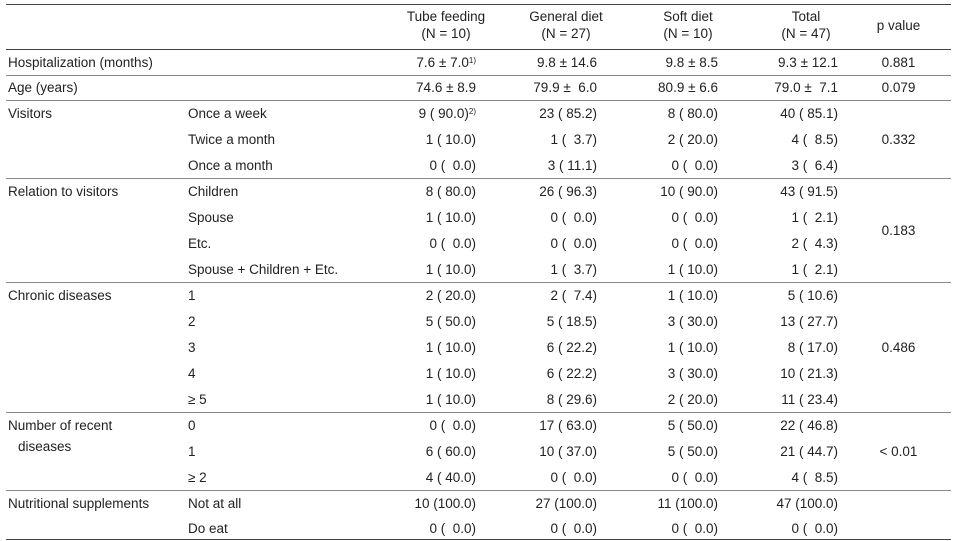  Describe the element at coordinates (192, 425) in the screenshot. I see `row-sublabel: 0` at that location.